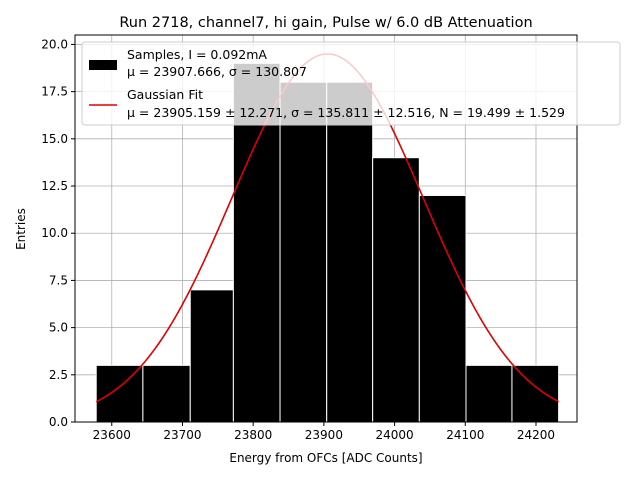  Describe the element at coordinates (165, 94) in the screenshot. I see `legend-fit-label: Gaussian Fit` at that location.